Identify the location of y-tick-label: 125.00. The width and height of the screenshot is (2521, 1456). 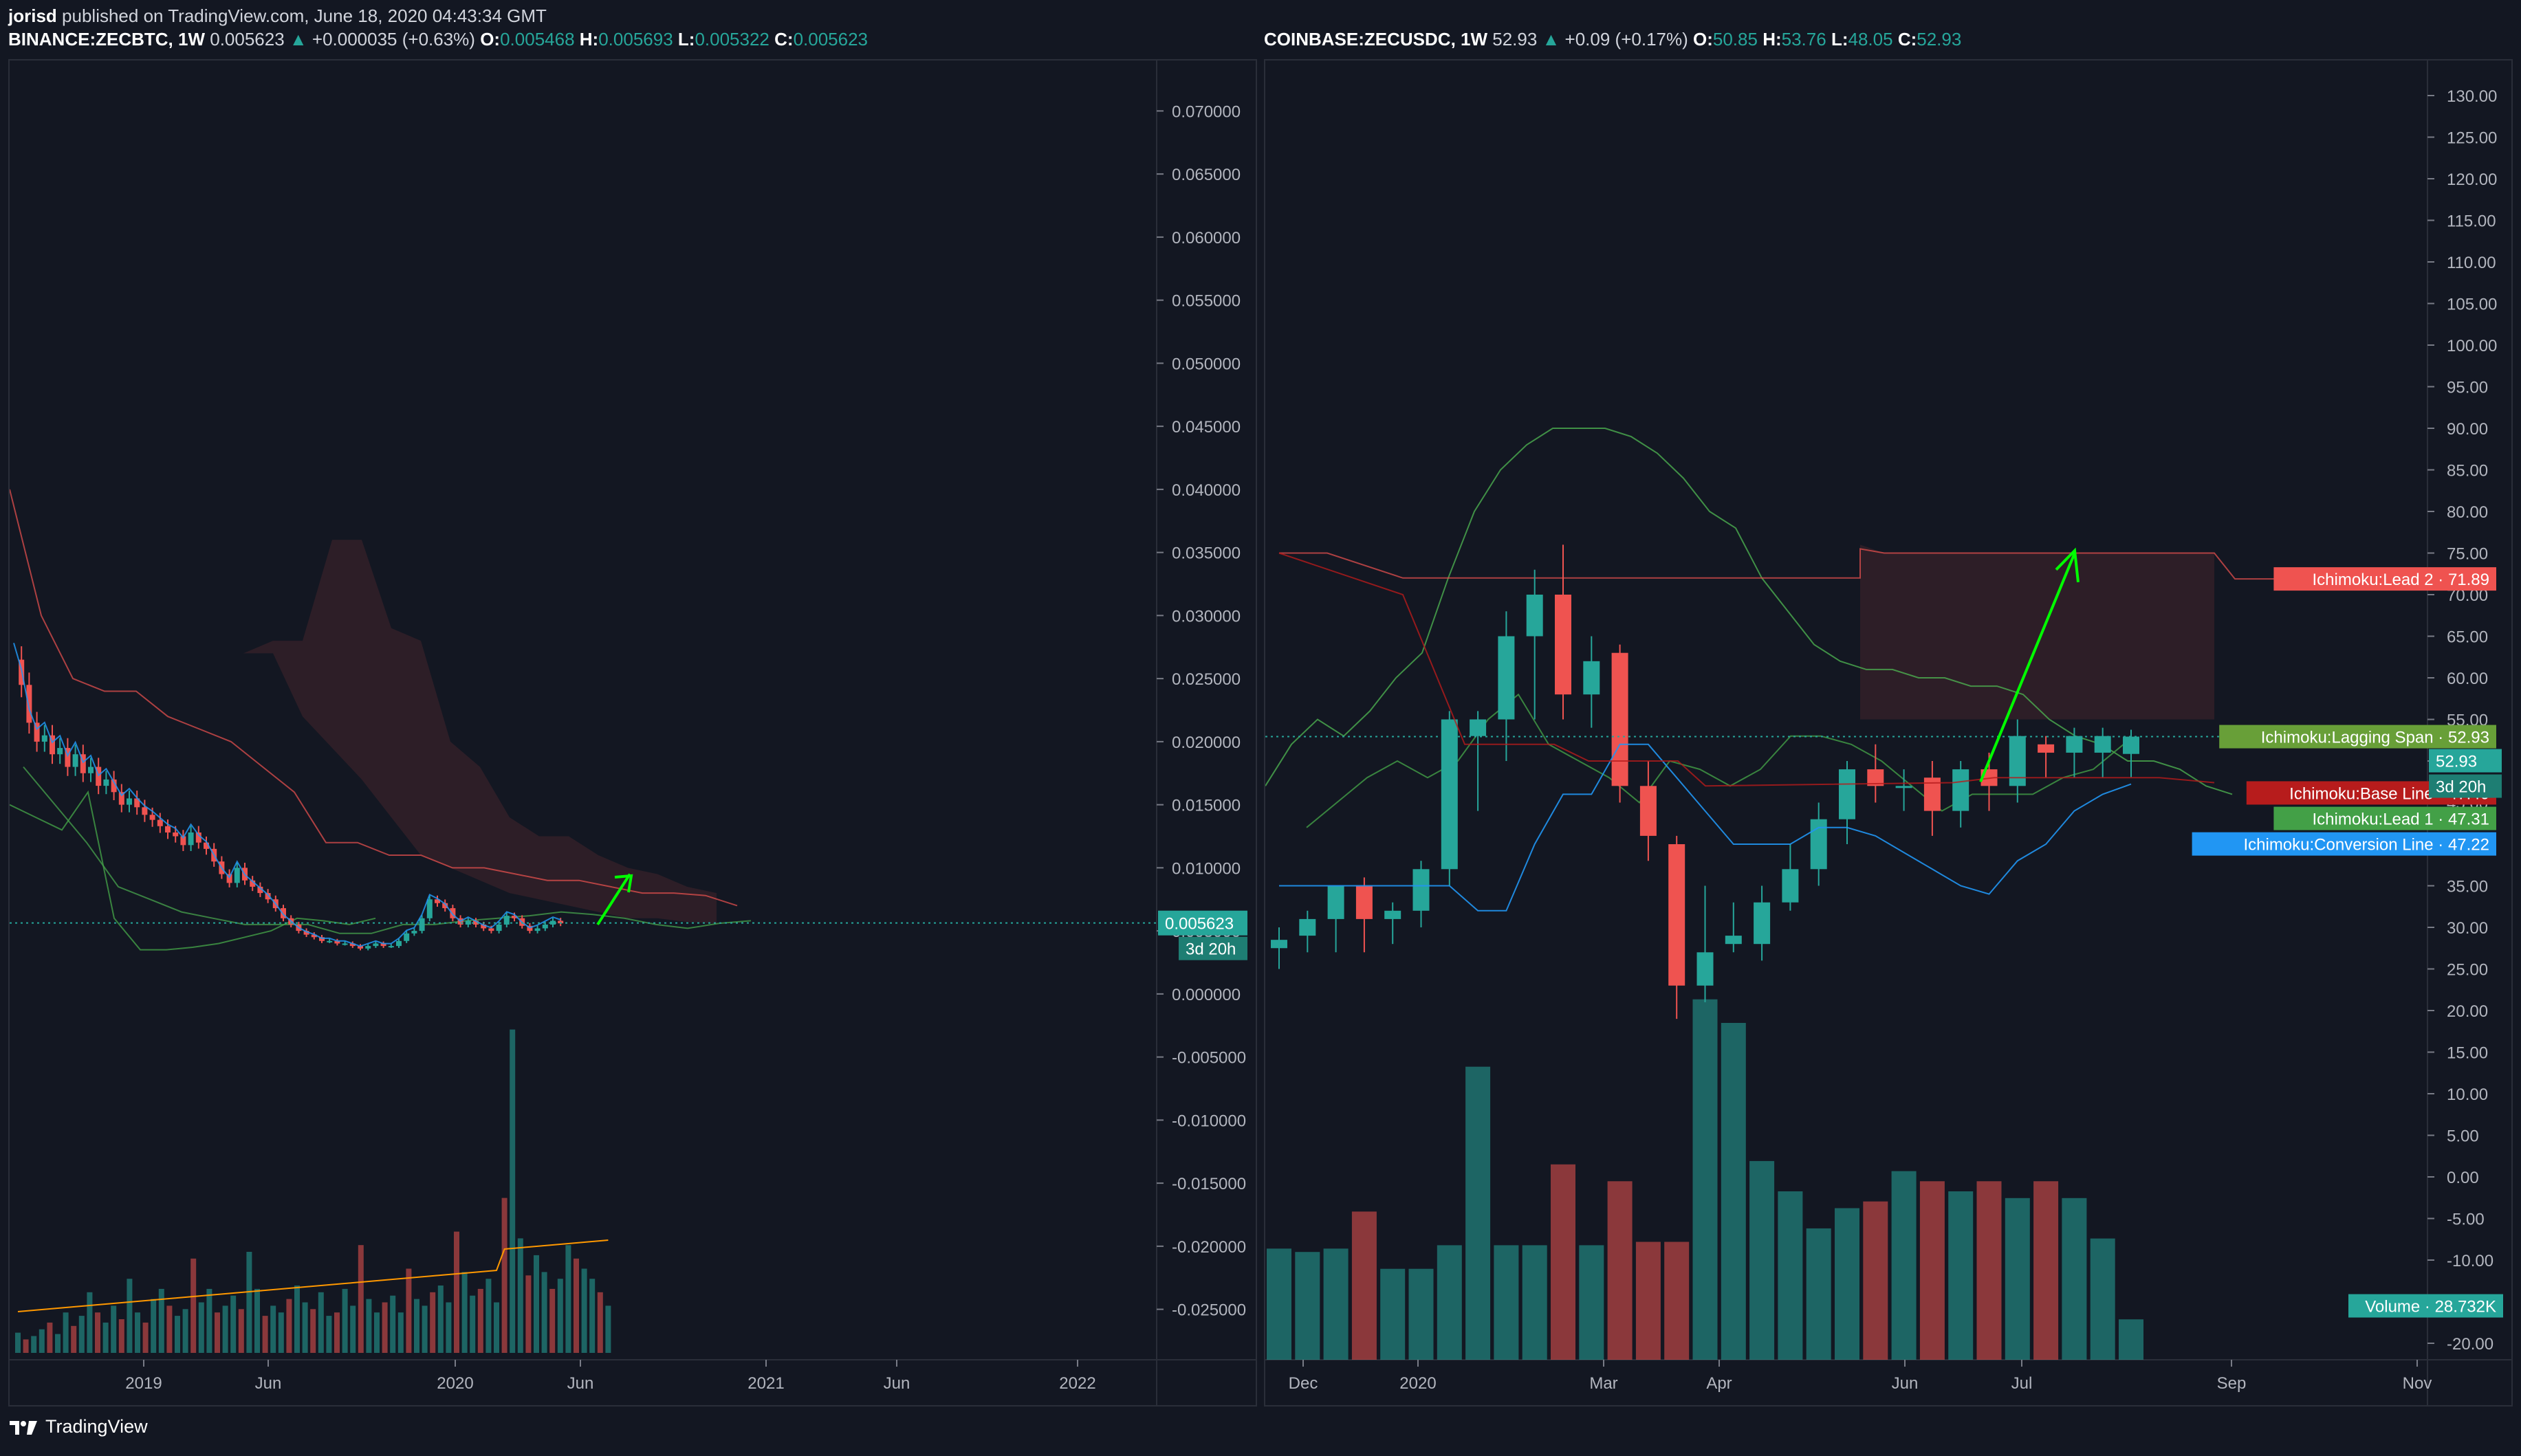
(2472, 138).